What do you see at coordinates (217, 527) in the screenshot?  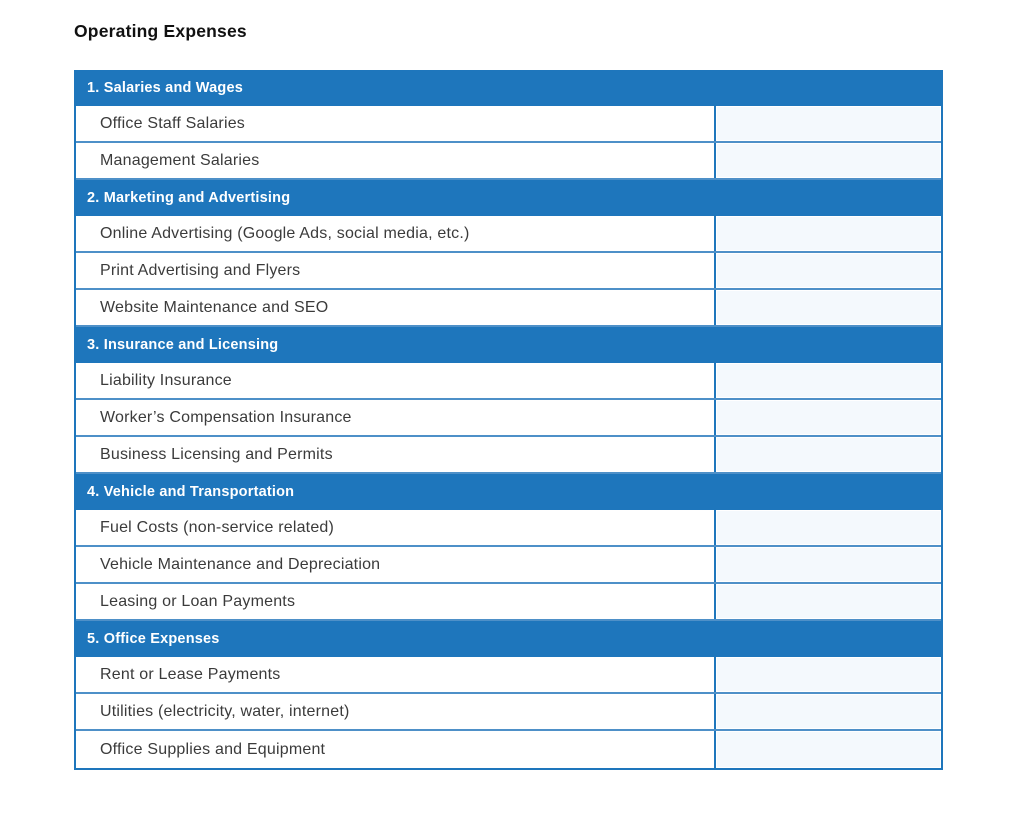 I see `expense-label: Fuel Costs (non-service related)` at bounding box center [217, 527].